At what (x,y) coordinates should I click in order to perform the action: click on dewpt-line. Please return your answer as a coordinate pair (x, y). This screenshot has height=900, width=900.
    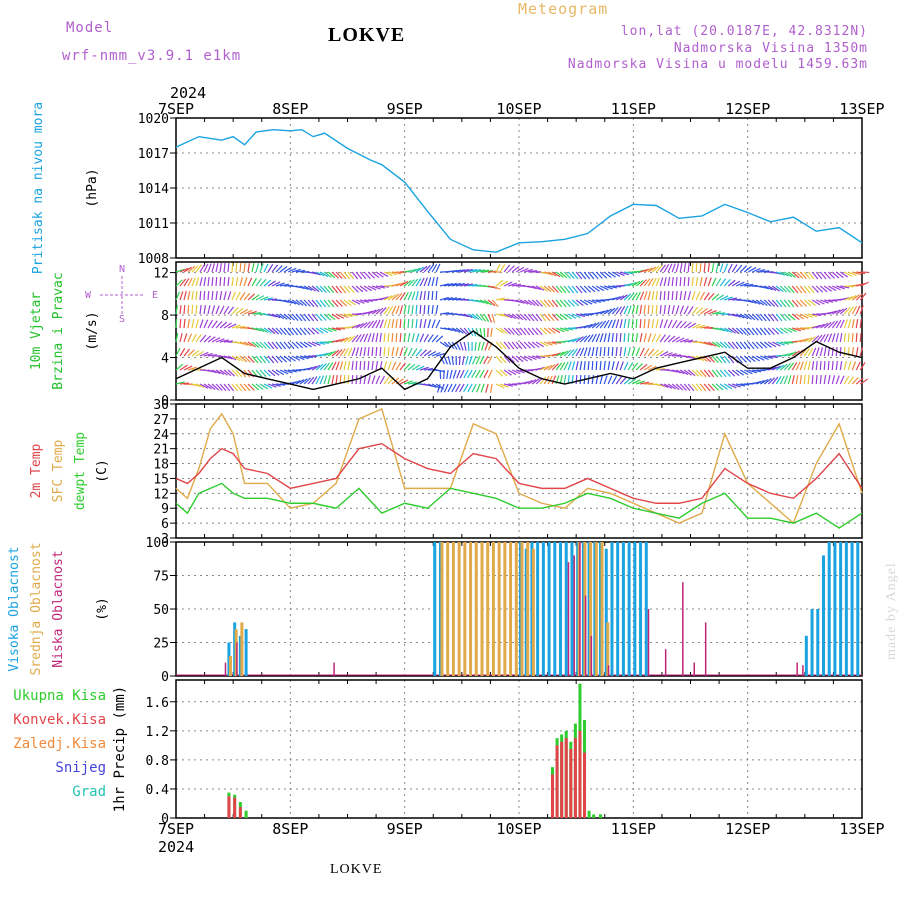
    Looking at the image, I should click on (519, 505).